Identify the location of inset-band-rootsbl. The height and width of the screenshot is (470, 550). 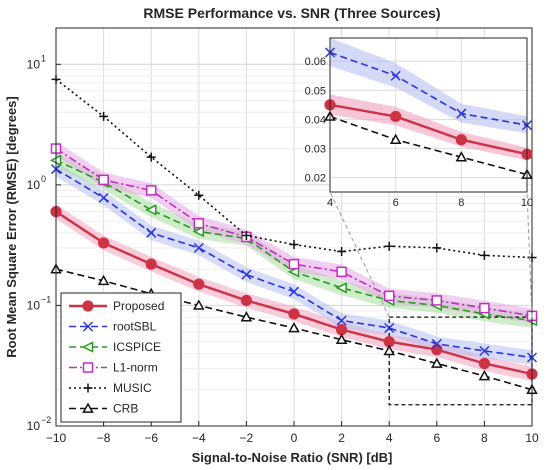
(428, 85).